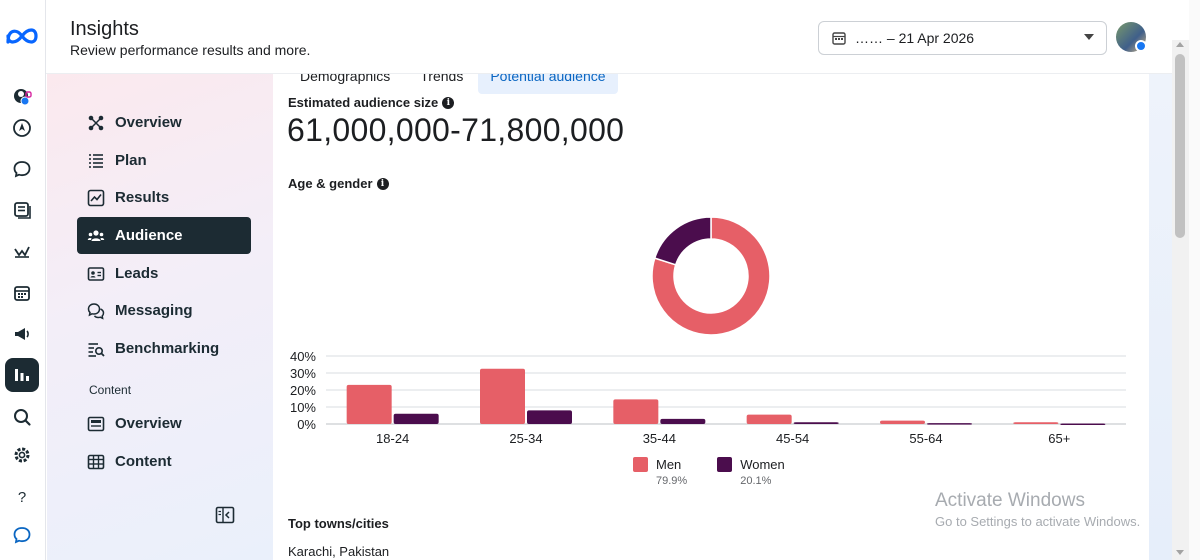 The width and height of the screenshot is (1200, 560). Describe the element at coordinates (338, 183) in the screenshot. I see `age-gender-heading: Age & gender i` at that location.